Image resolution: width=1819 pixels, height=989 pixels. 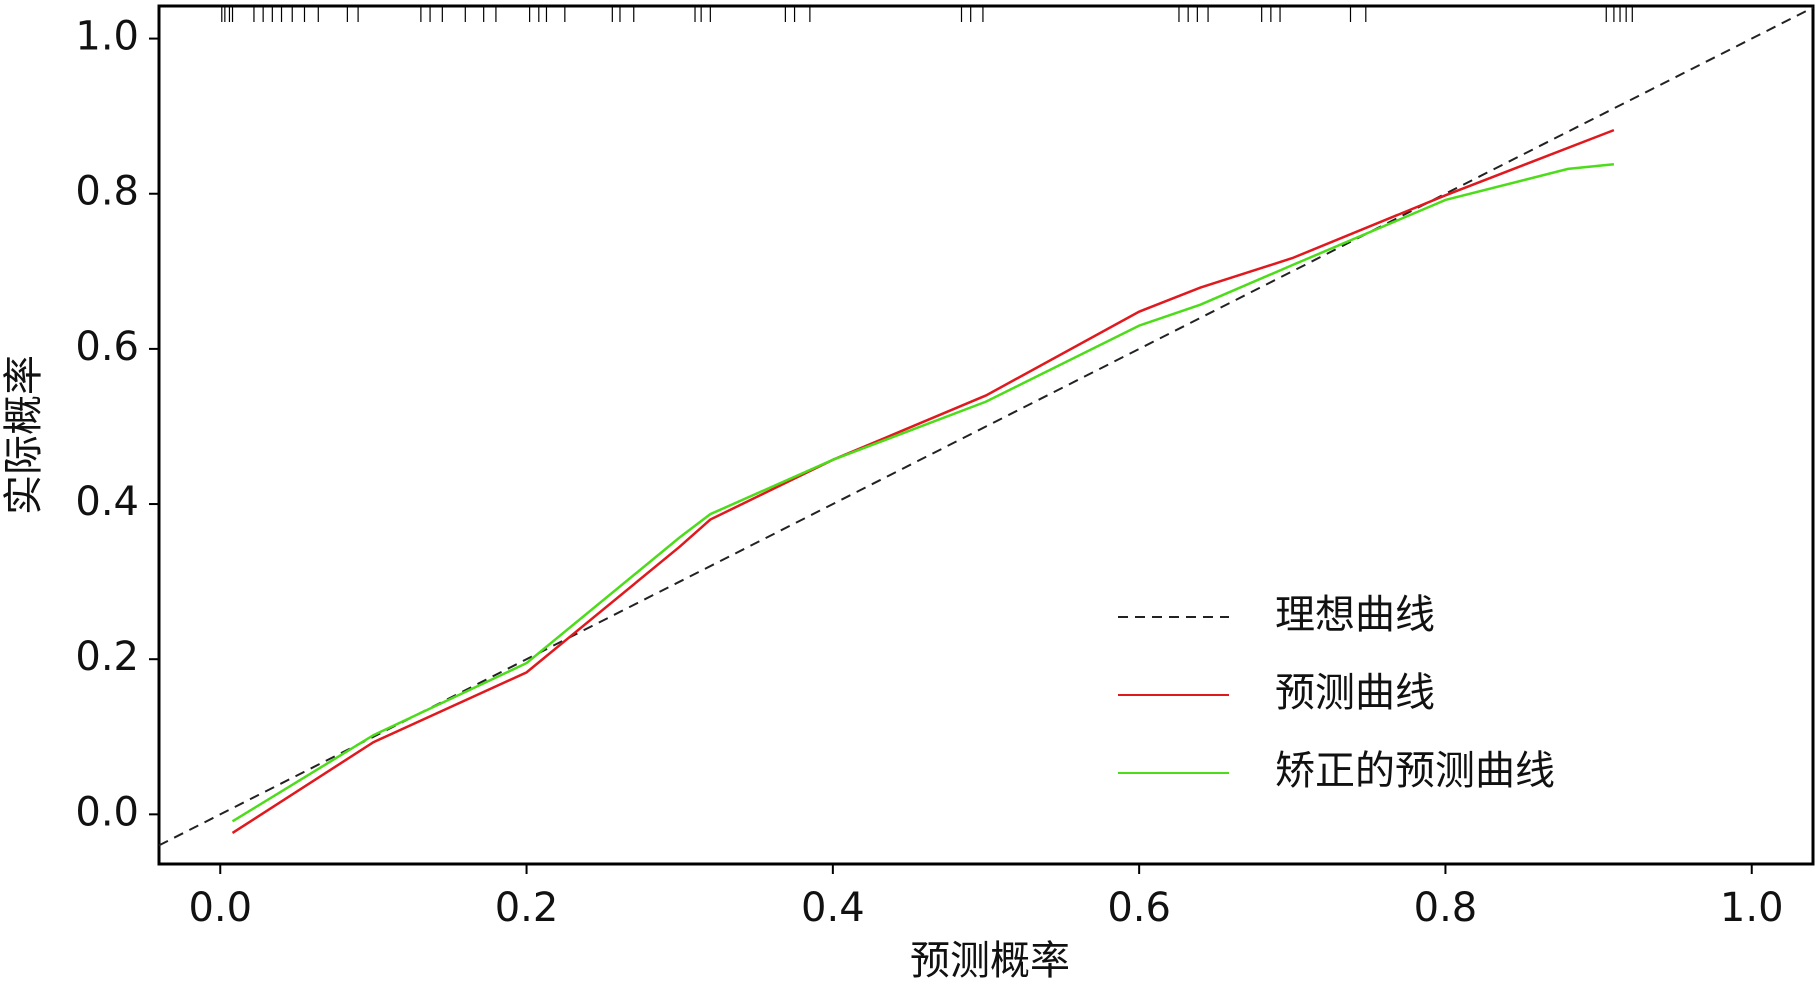 What do you see at coordinates (107, 812) in the screenshot?
I see `y-tick-label: 0.0` at bounding box center [107, 812].